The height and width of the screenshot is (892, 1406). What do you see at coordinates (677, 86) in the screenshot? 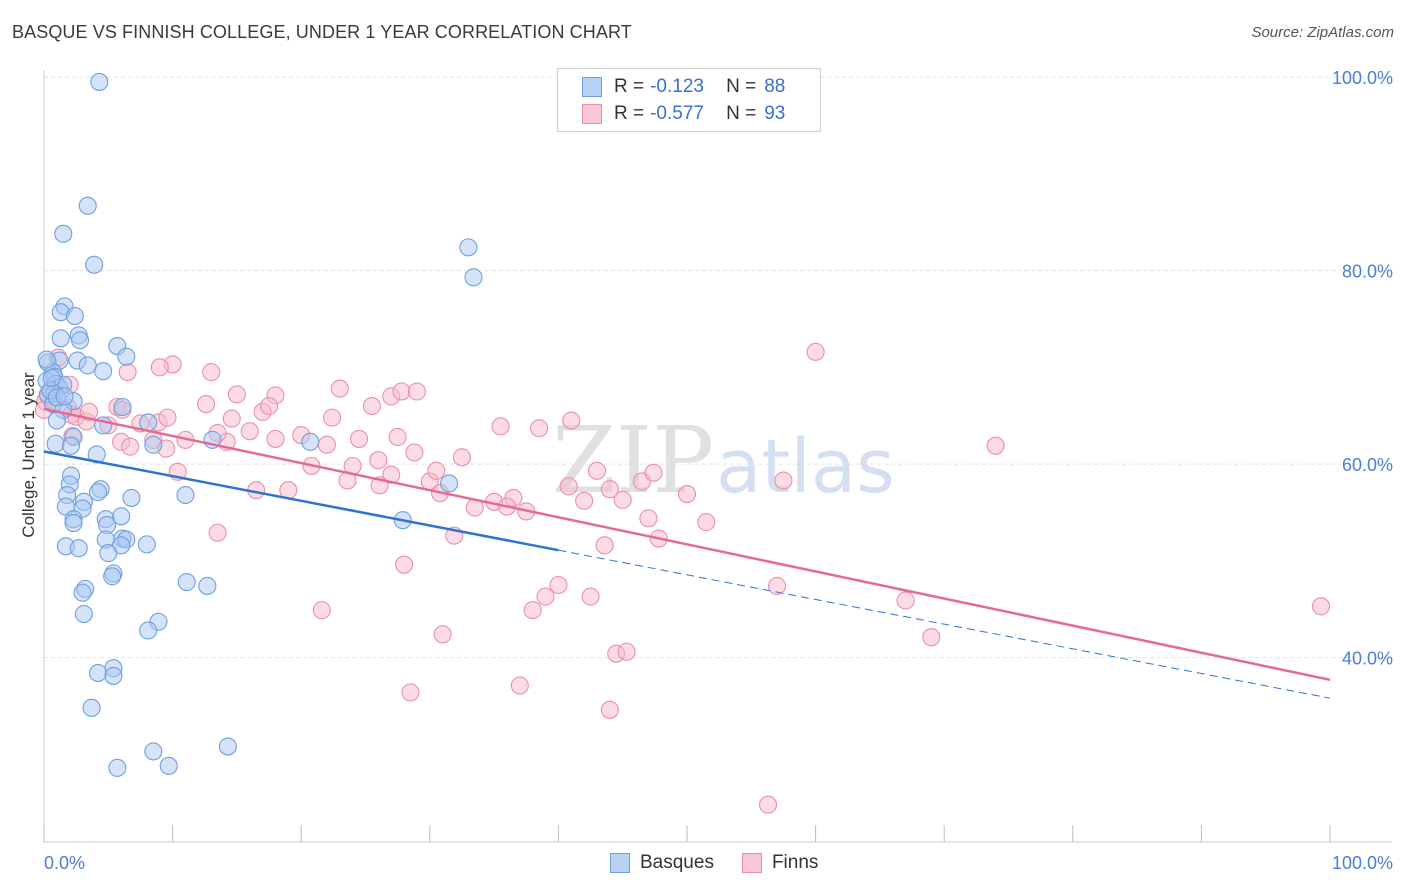
I see `basques-r-value: -0.123` at bounding box center [677, 86].